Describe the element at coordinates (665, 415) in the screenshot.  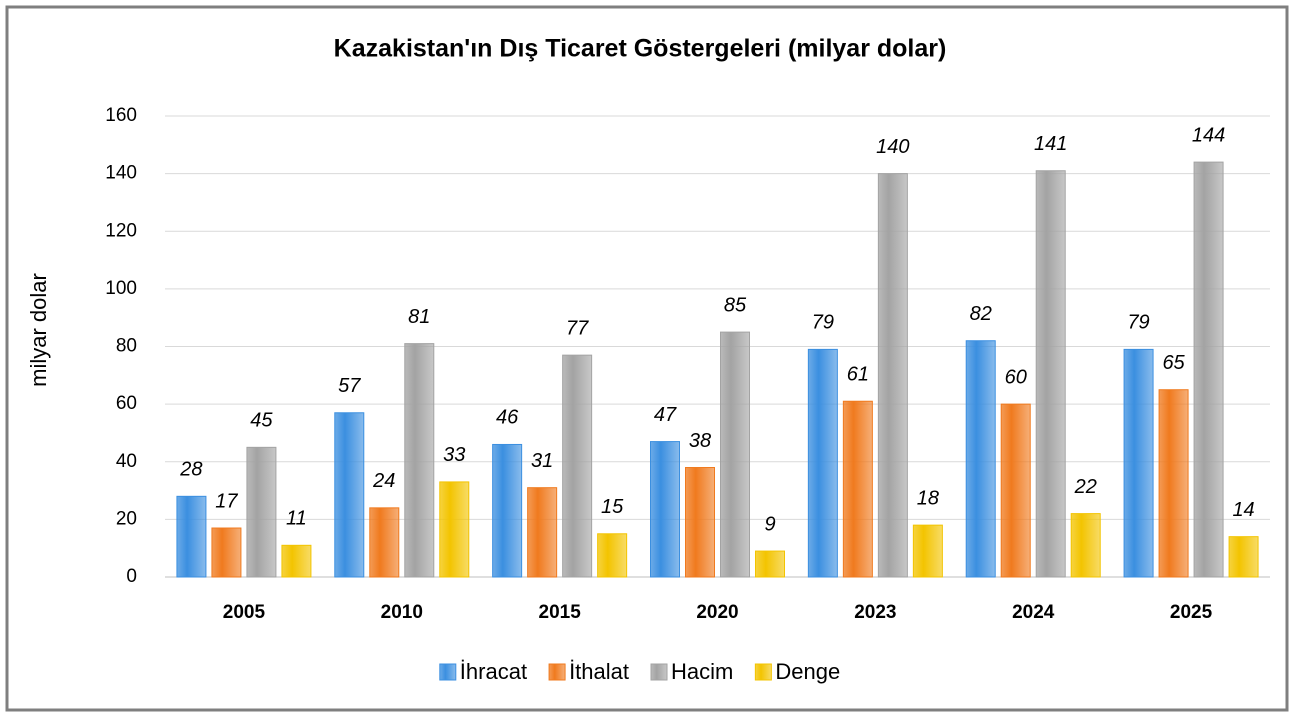
I see `data-label: 47` at that location.